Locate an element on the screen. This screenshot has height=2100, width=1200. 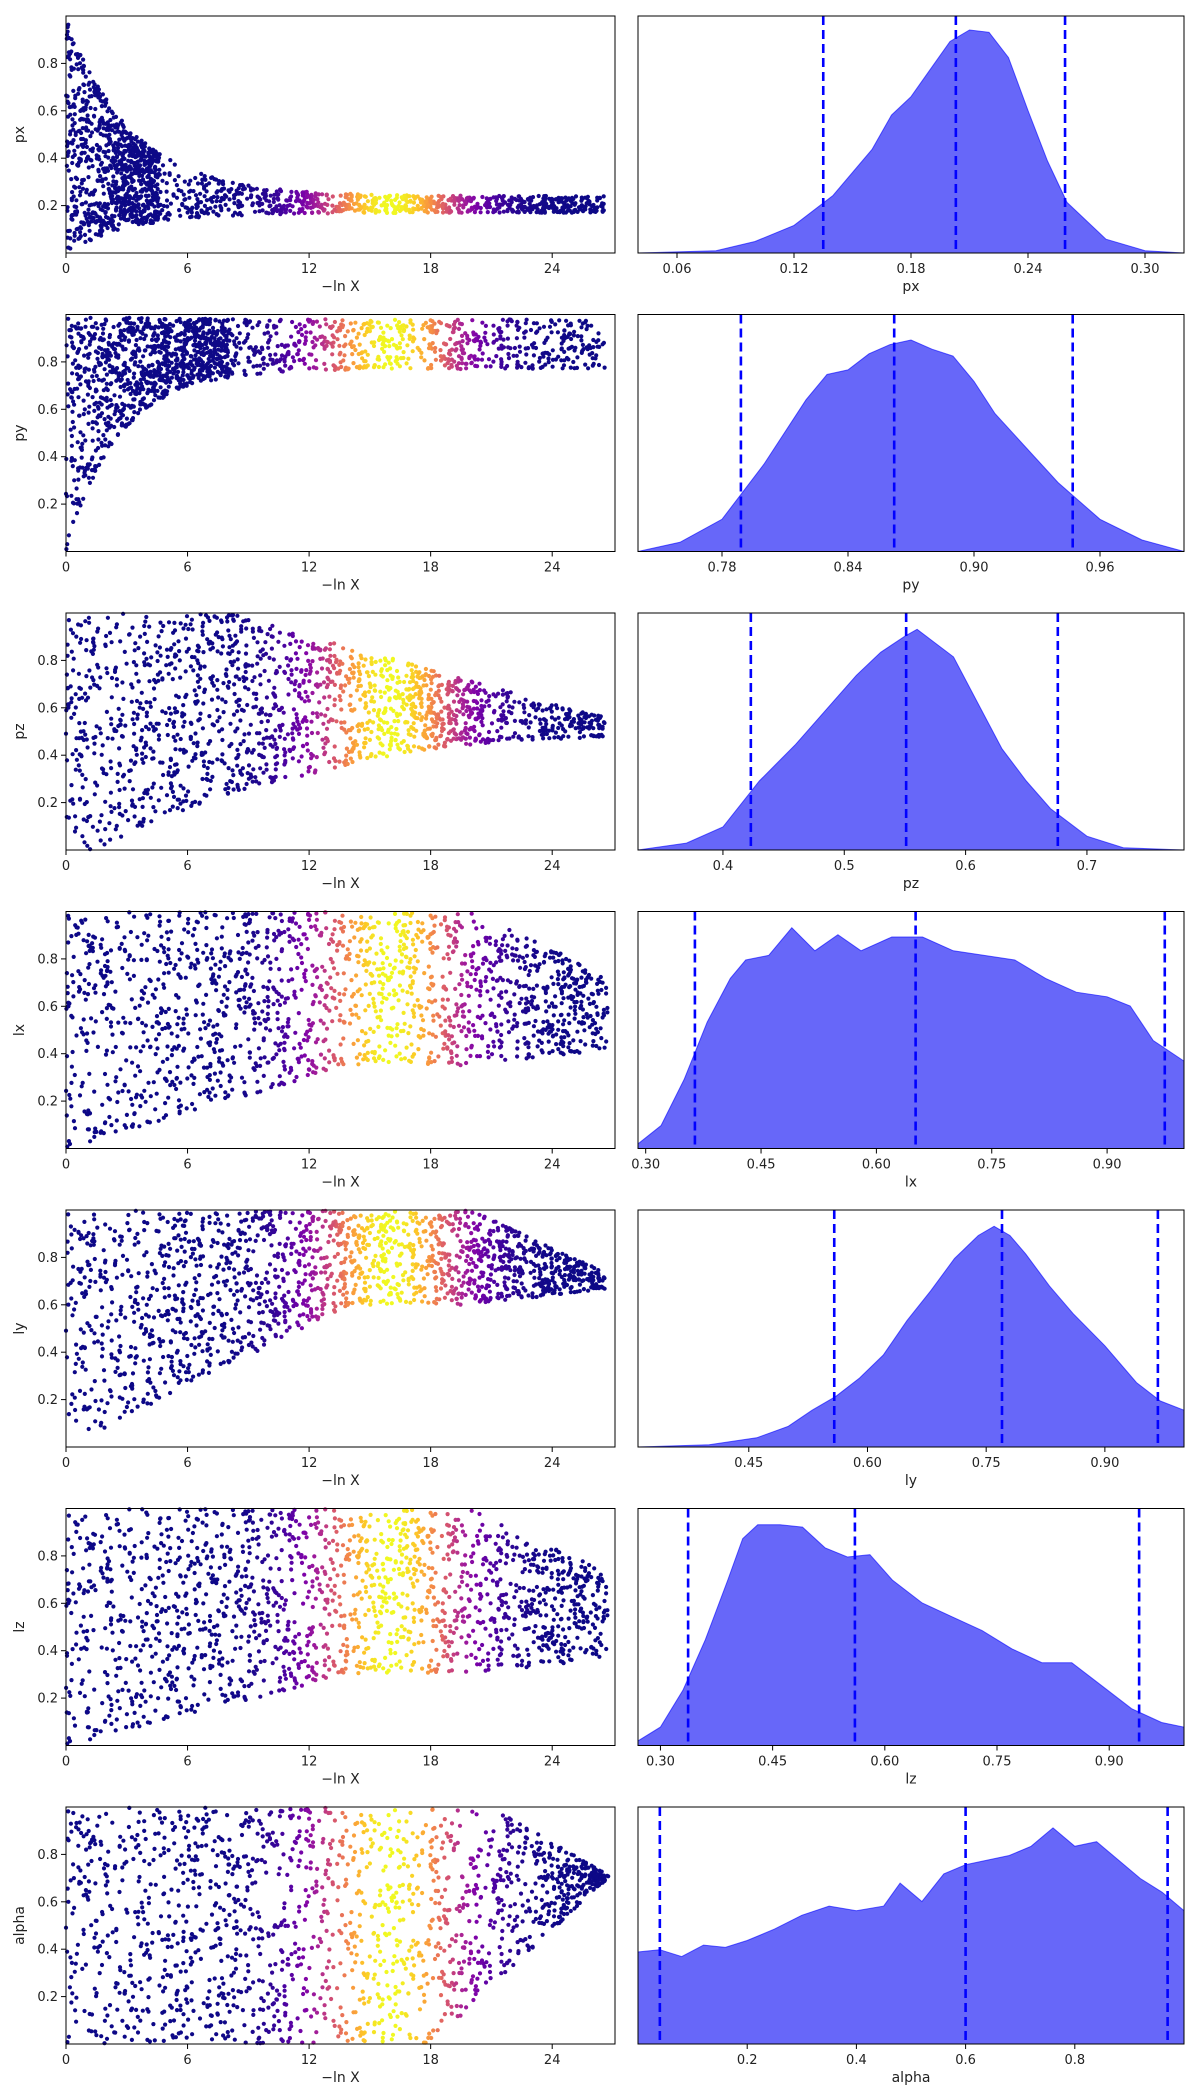
trace-points-px is located at coordinates (335, 136).